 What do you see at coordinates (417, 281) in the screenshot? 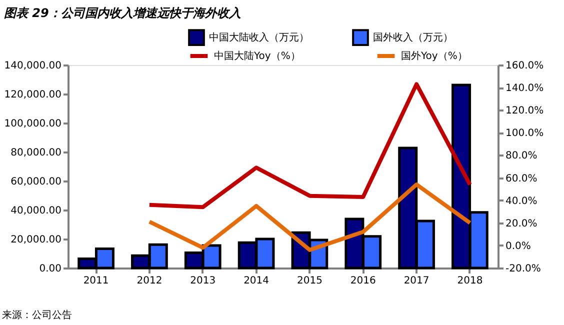
I see `x-tick-label: 2017` at bounding box center [417, 281].